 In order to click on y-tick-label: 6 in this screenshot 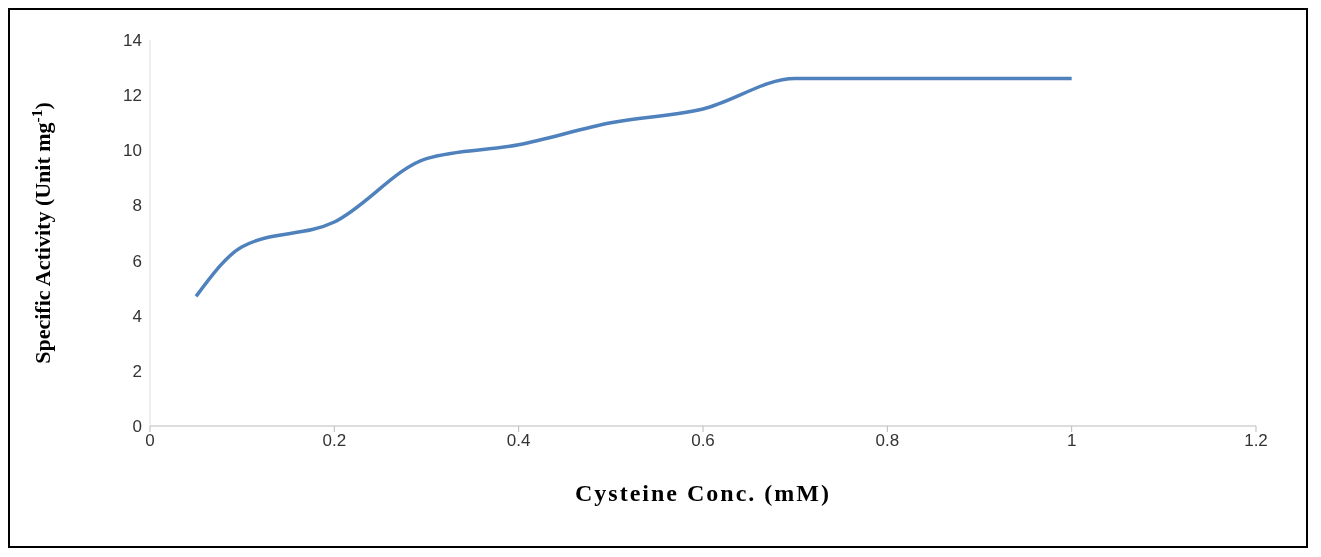, I will do `click(137, 261)`.